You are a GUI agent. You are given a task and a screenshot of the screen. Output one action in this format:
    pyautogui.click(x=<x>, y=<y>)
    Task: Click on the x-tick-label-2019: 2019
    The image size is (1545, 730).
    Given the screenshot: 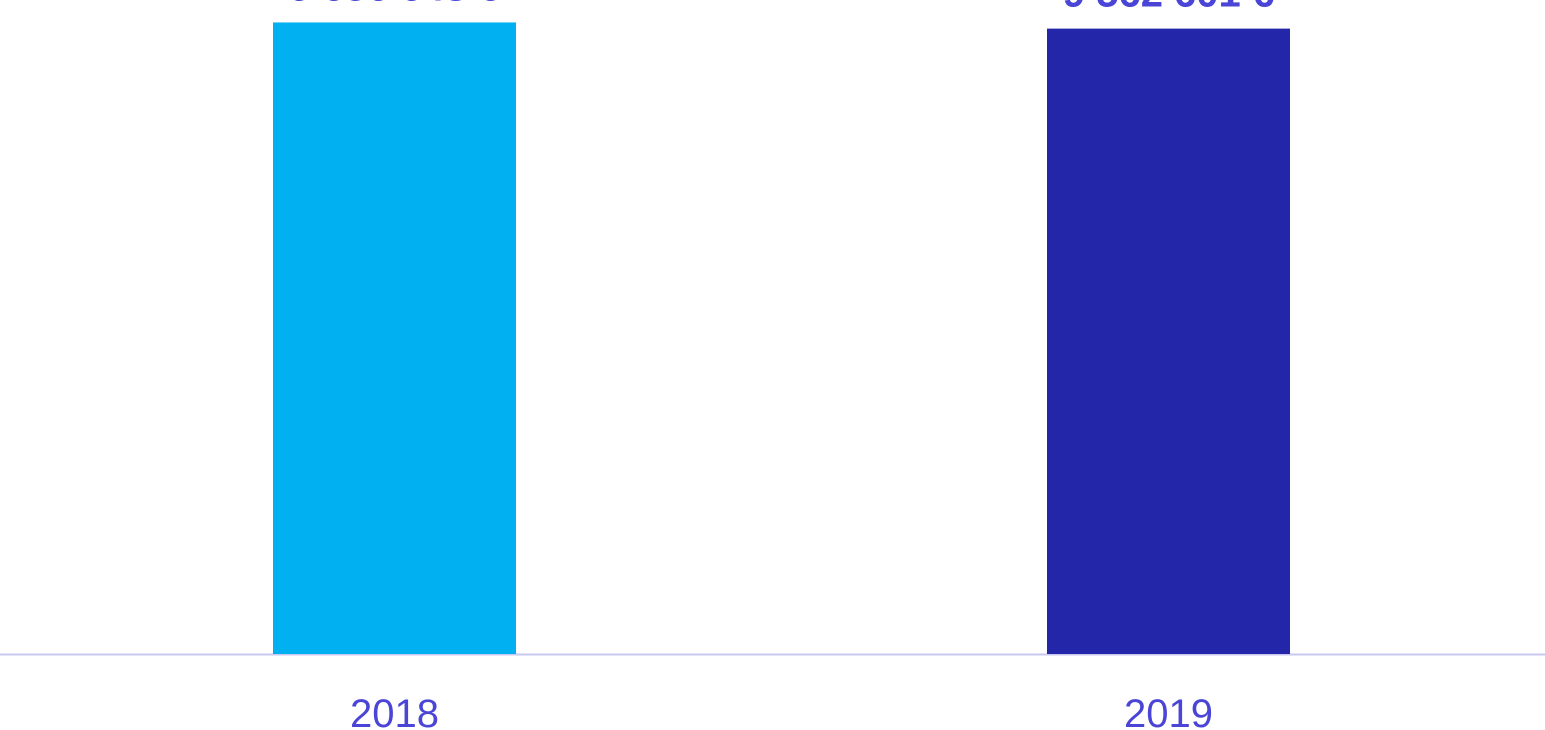 What is the action you would take?
    pyautogui.click(x=1168, y=711)
    